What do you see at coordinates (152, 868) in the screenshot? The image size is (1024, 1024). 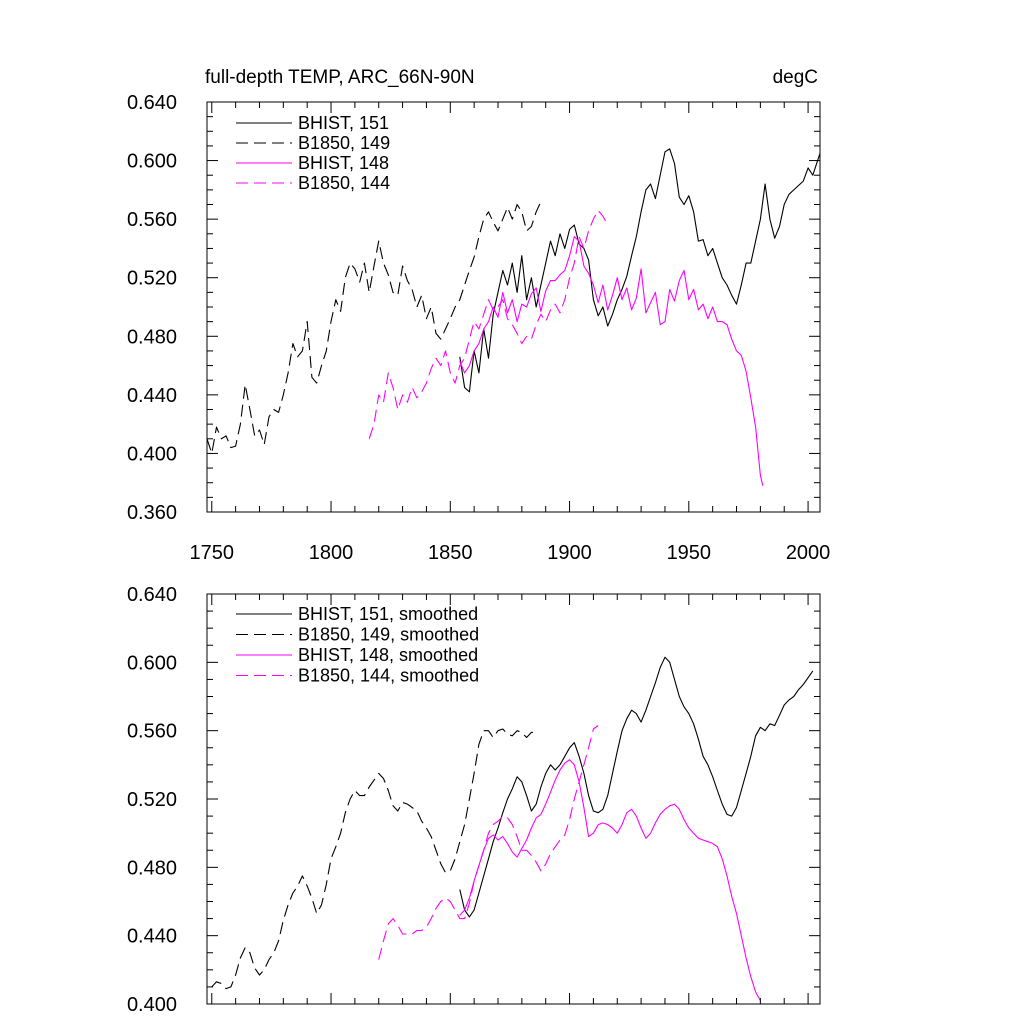 I see `bottom-ytick-label: 0.480` at bounding box center [152, 868].